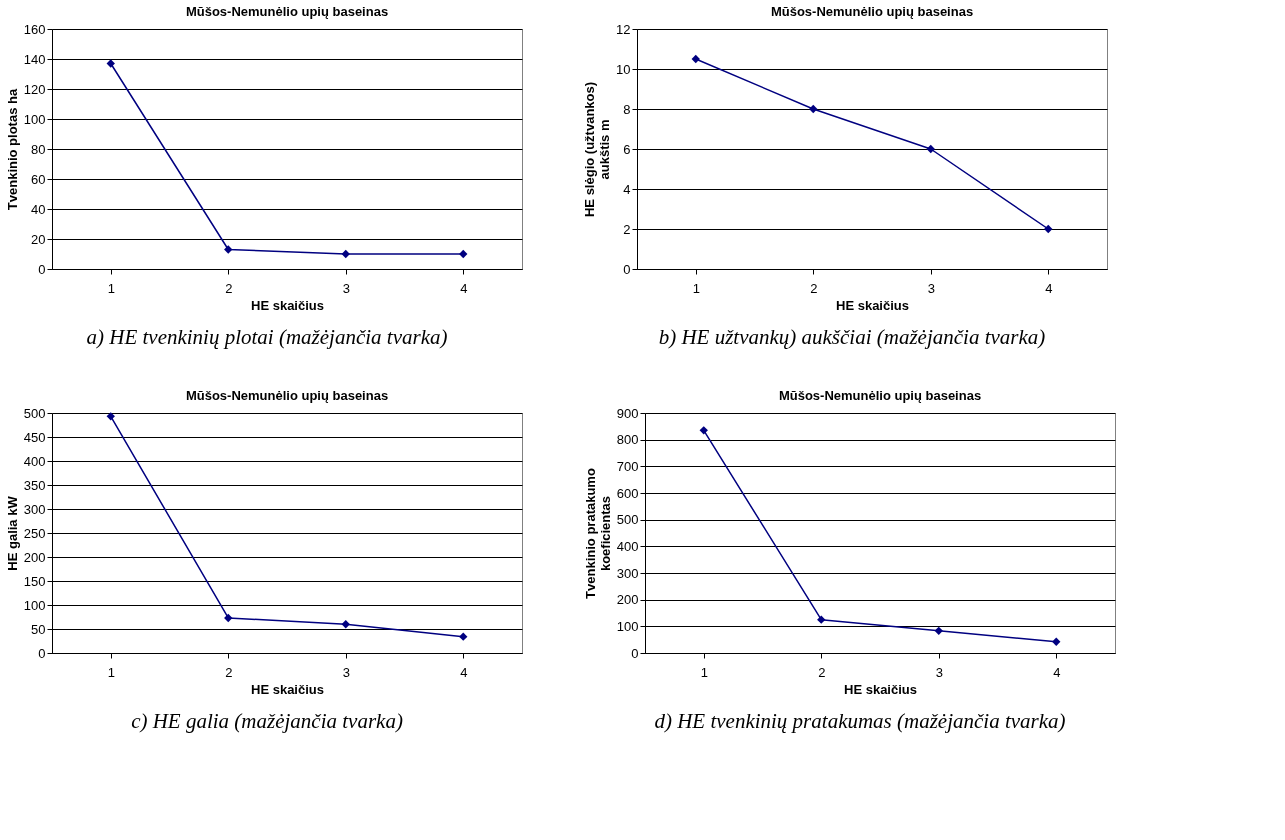 The width and height of the screenshot is (1285, 840). I want to click on y-tick-label: 140, so click(34, 59).